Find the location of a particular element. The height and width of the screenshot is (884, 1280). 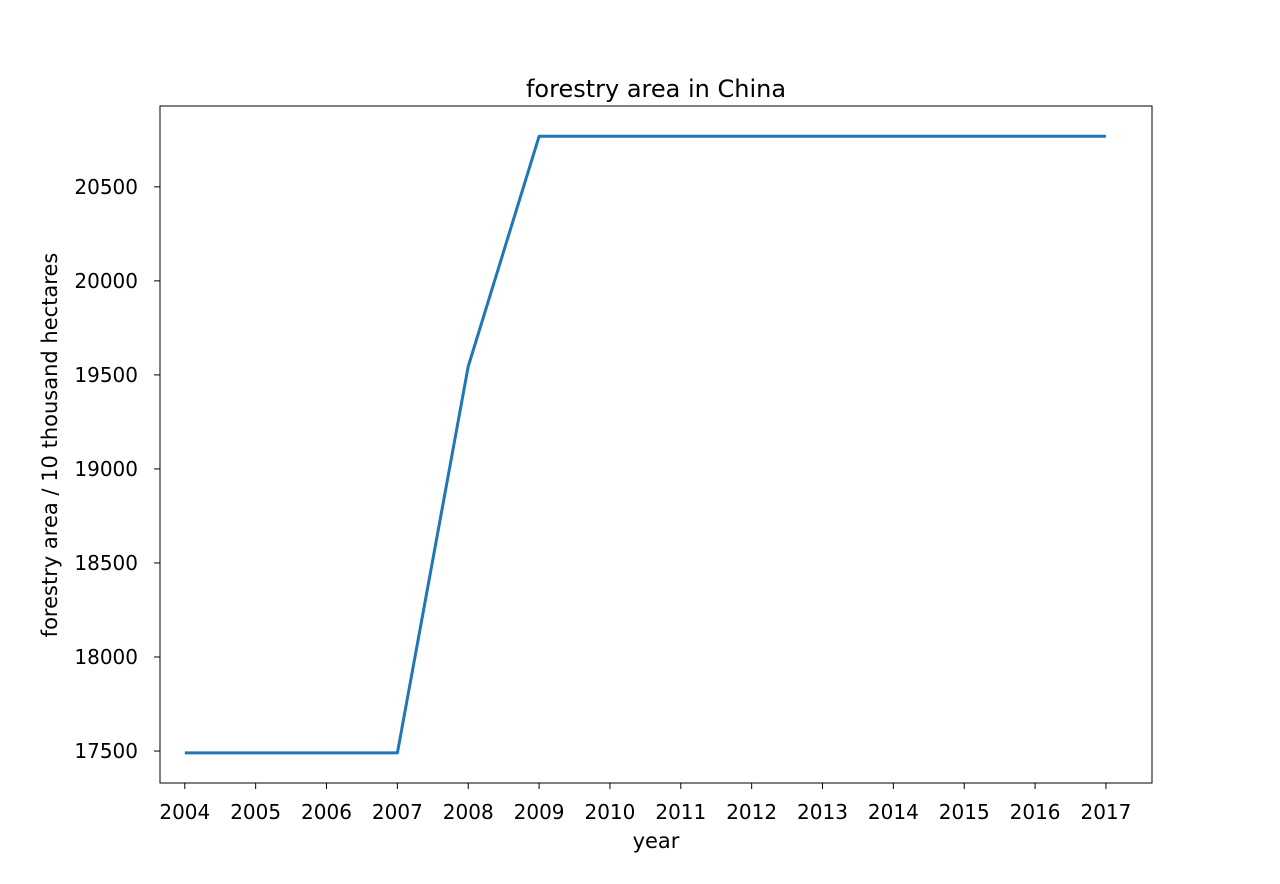

x-tick-label: 2012 is located at coordinates (751, 812).